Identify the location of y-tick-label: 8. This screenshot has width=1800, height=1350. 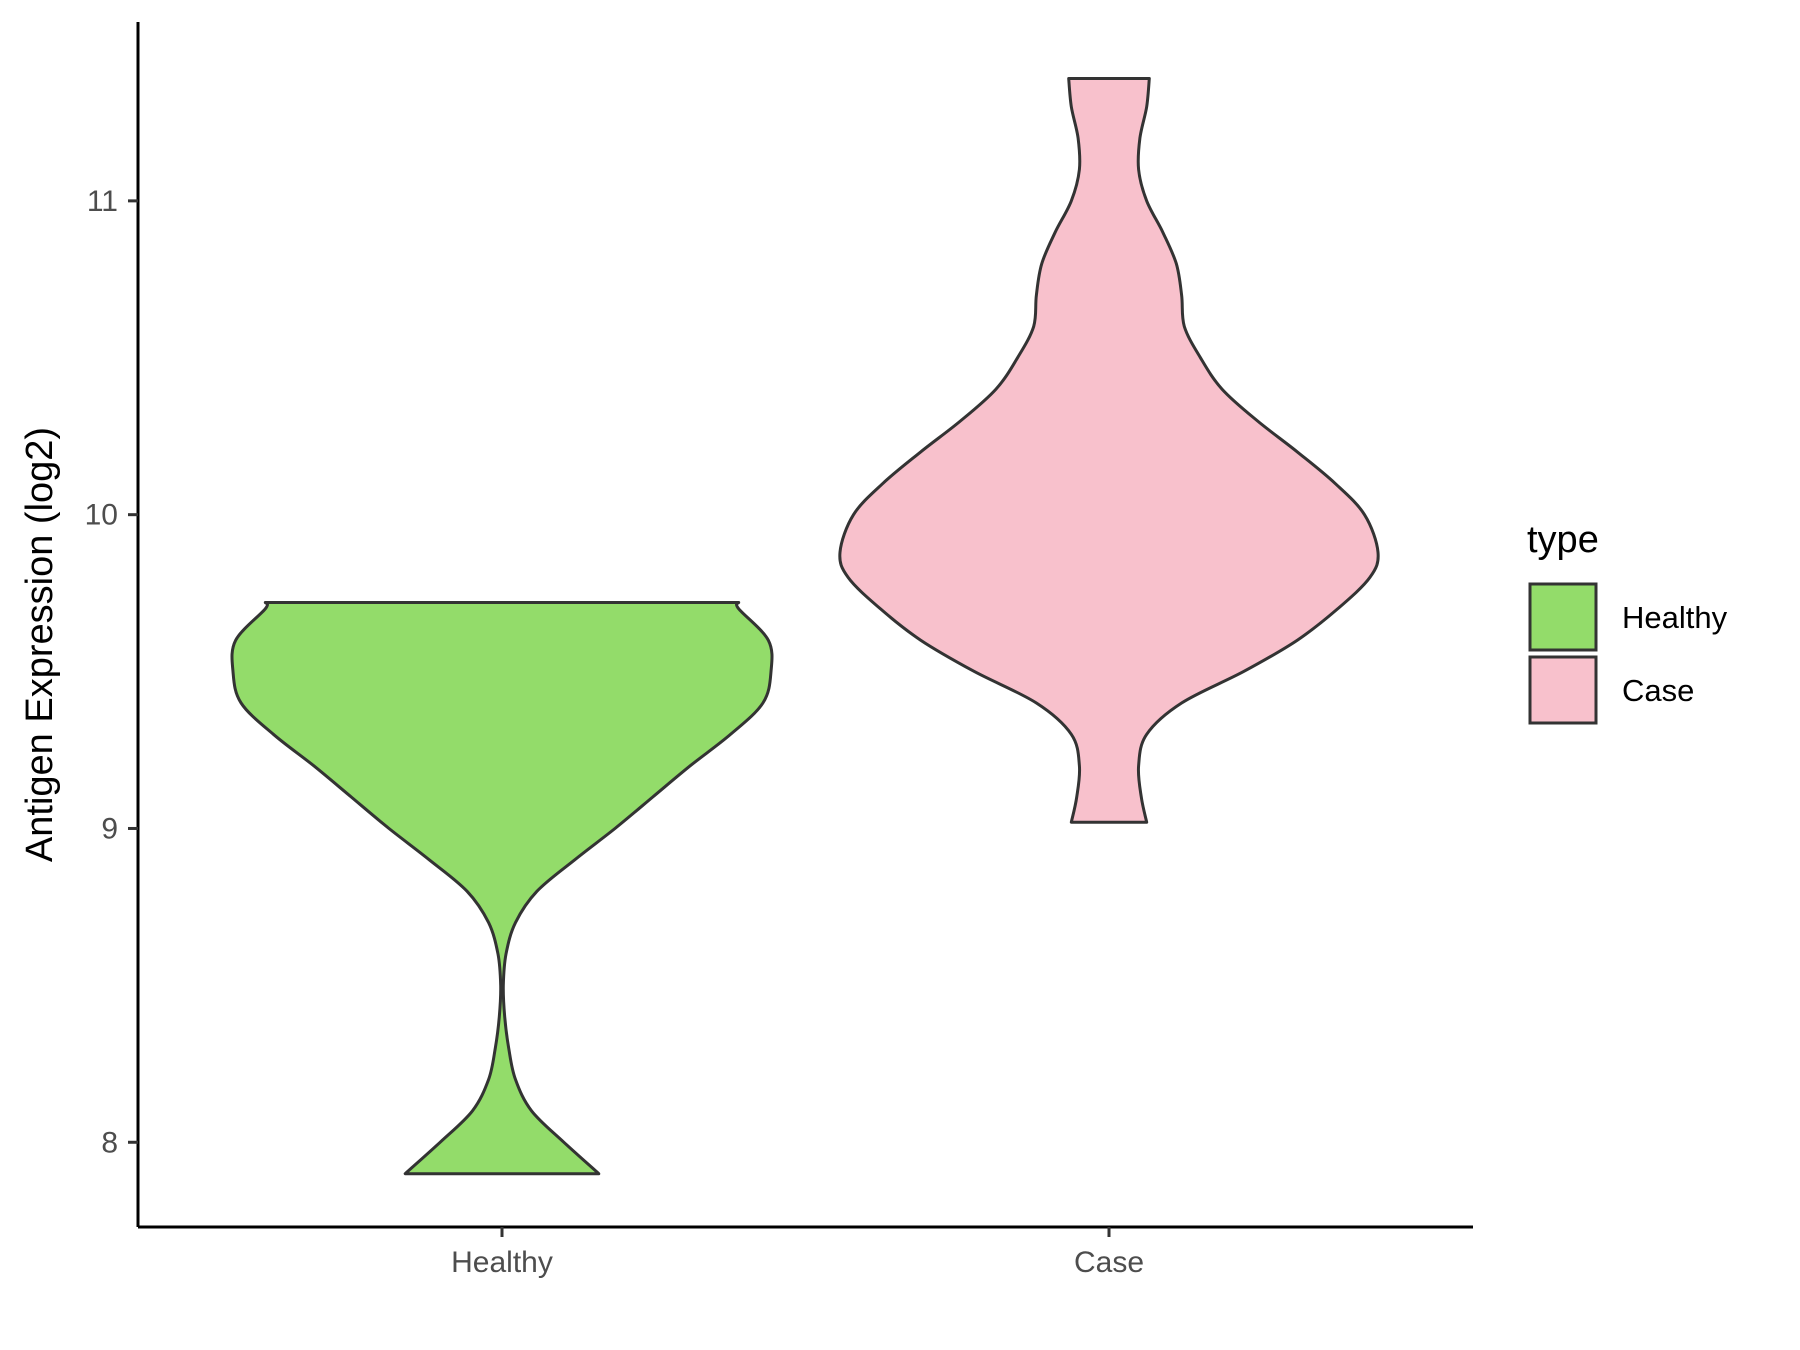
(109, 1142).